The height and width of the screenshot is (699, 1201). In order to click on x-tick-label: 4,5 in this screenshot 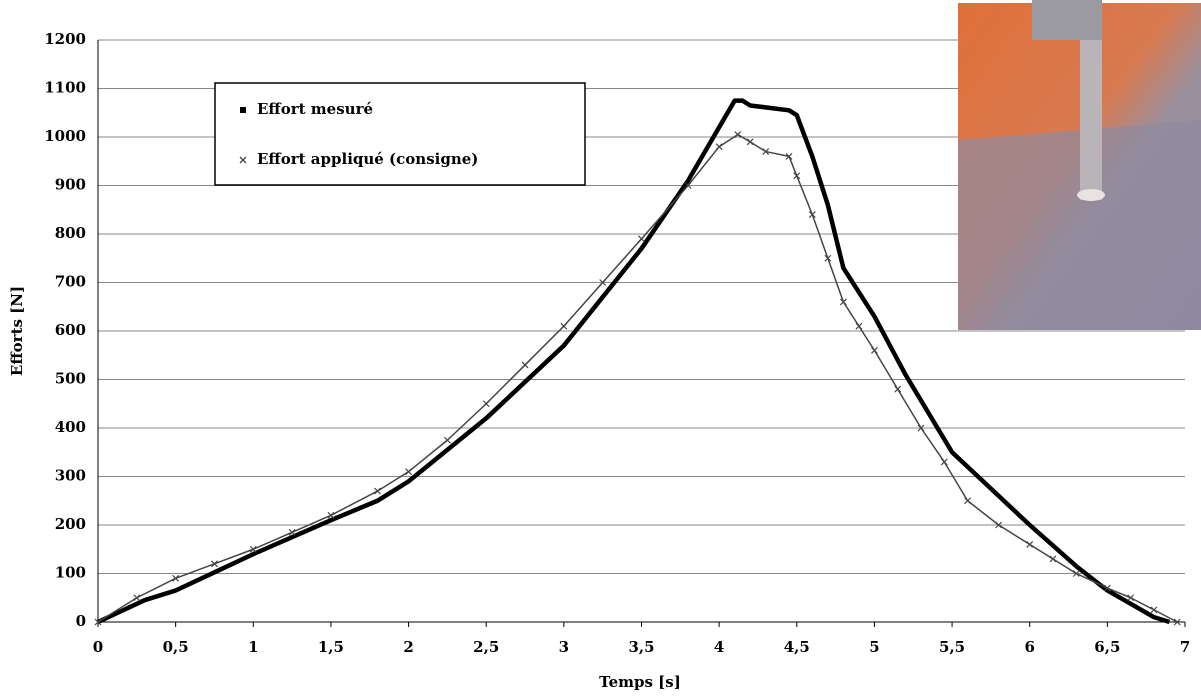, I will do `click(797, 647)`.